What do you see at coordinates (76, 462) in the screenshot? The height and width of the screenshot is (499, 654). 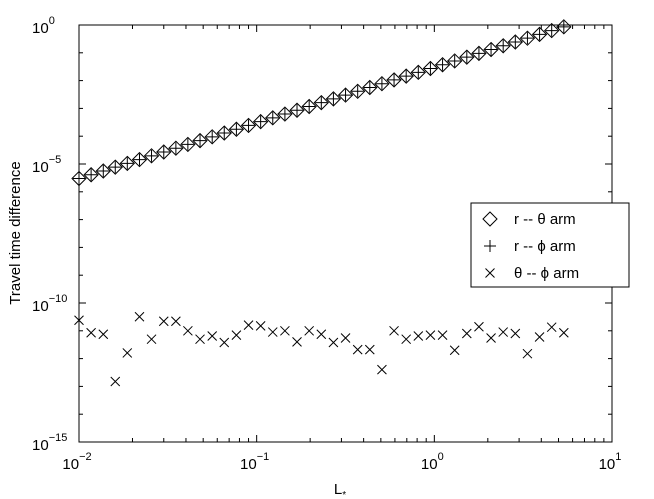 I see `x-tick-label: 10⁻²` at bounding box center [76, 462].